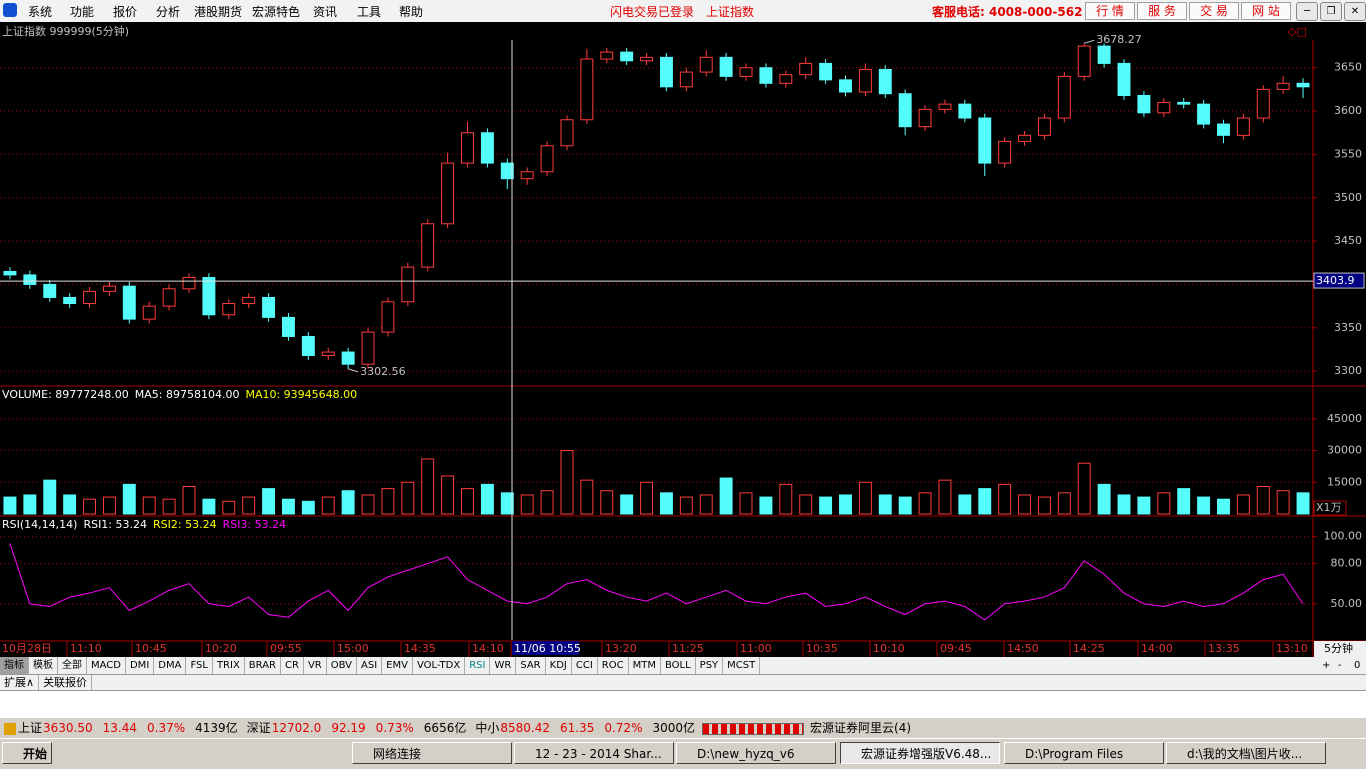 The width and height of the screenshot is (1366, 769). What do you see at coordinates (1340, 665) in the screenshot?
I see `tab-control: -` at bounding box center [1340, 665].